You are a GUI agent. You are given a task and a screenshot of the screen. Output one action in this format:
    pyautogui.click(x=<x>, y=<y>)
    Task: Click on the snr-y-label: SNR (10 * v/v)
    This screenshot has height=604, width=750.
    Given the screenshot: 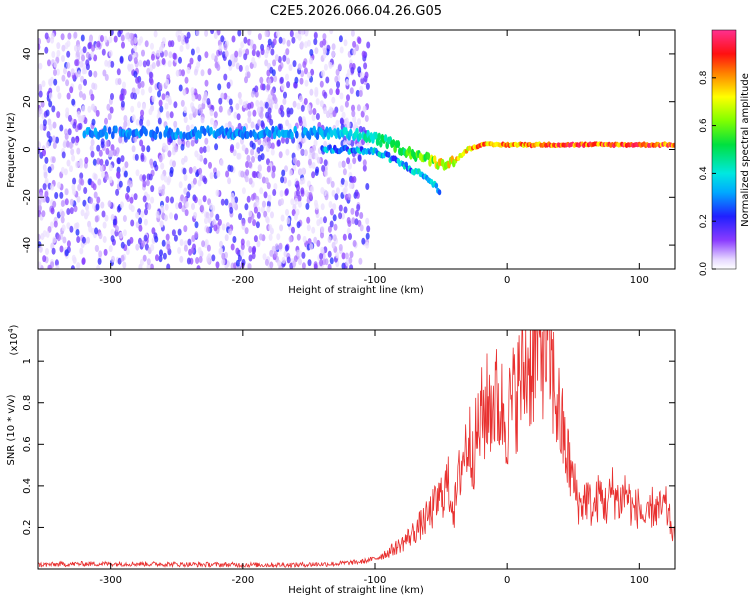 What is the action you would take?
    pyautogui.click(x=11, y=429)
    